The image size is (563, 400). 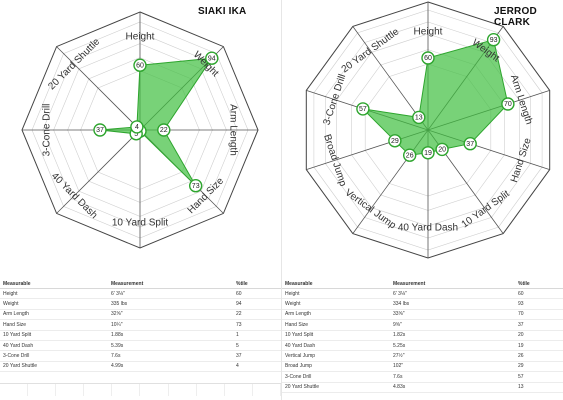 I want to click on measurable-cell: Vertical Jump, so click(x=336, y=356).